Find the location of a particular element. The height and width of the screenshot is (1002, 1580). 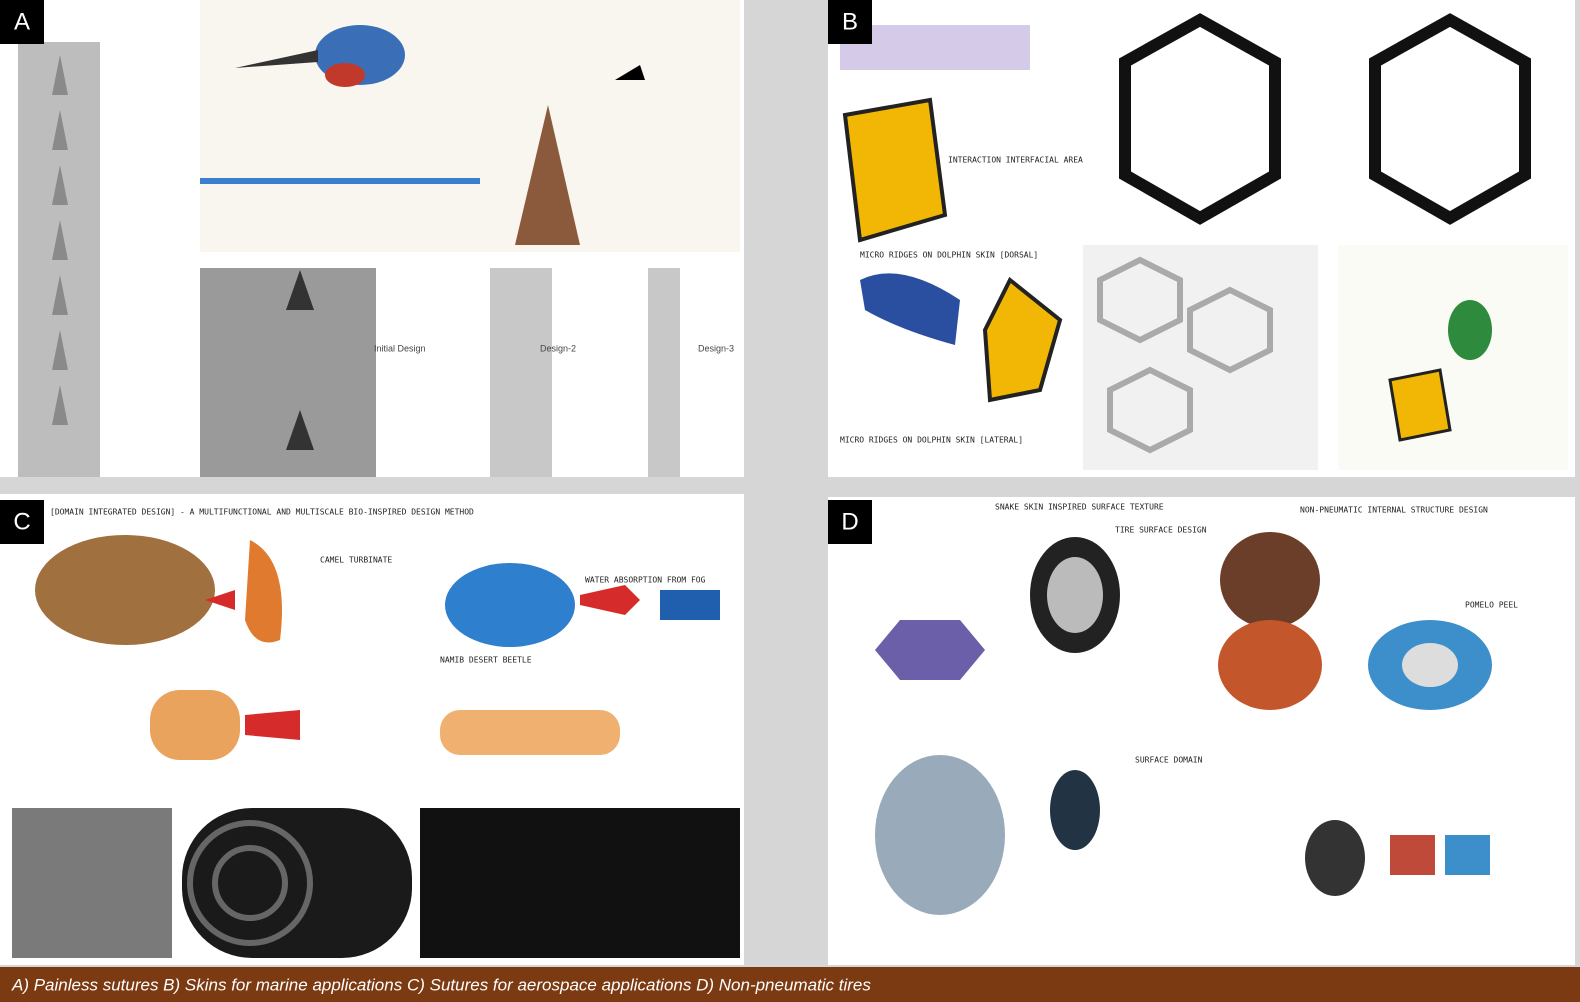

panel-label: C is located at coordinates (21, 521).